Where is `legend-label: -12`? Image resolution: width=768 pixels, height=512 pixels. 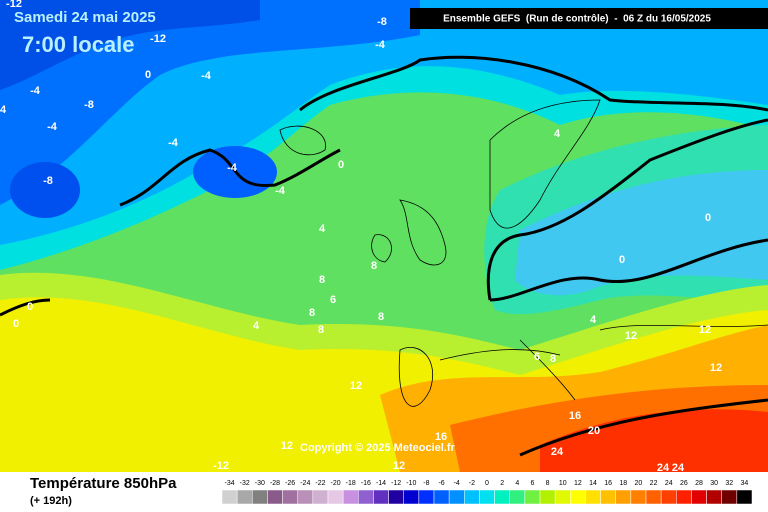 legend-label: -12 is located at coordinates (396, 483).